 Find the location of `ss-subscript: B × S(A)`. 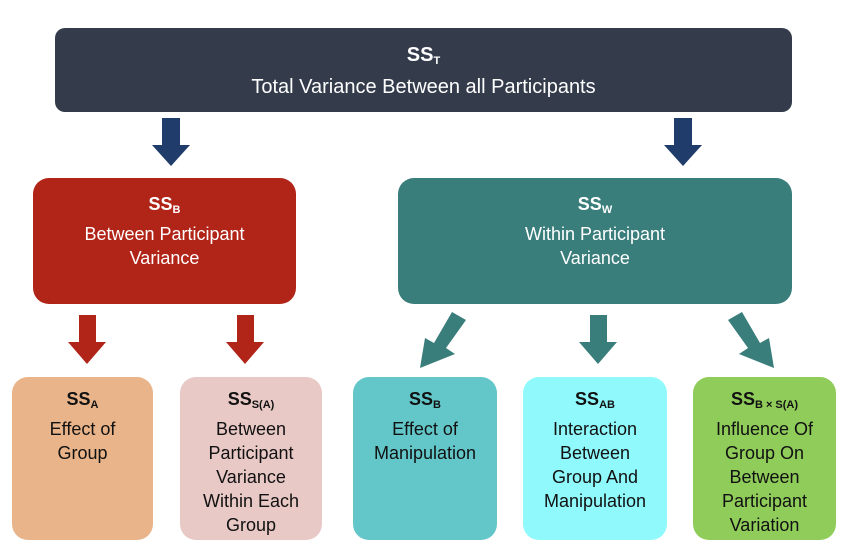

ss-subscript: B × S(A) is located at coordinates (776, 405).